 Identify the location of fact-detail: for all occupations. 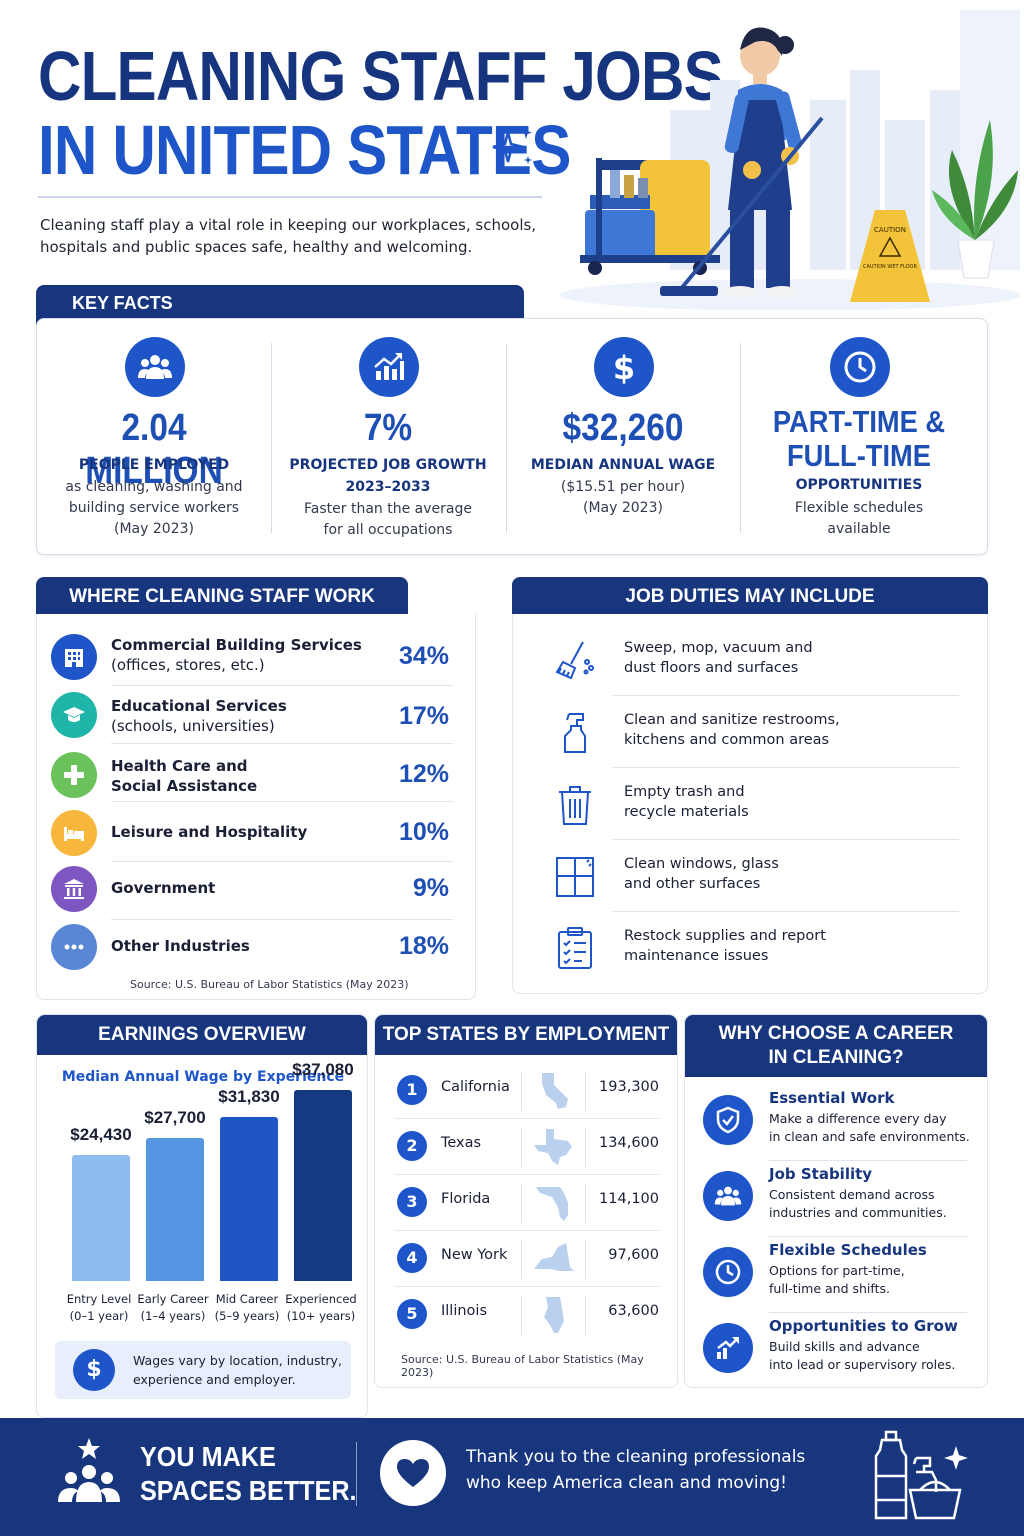
(388, 530).